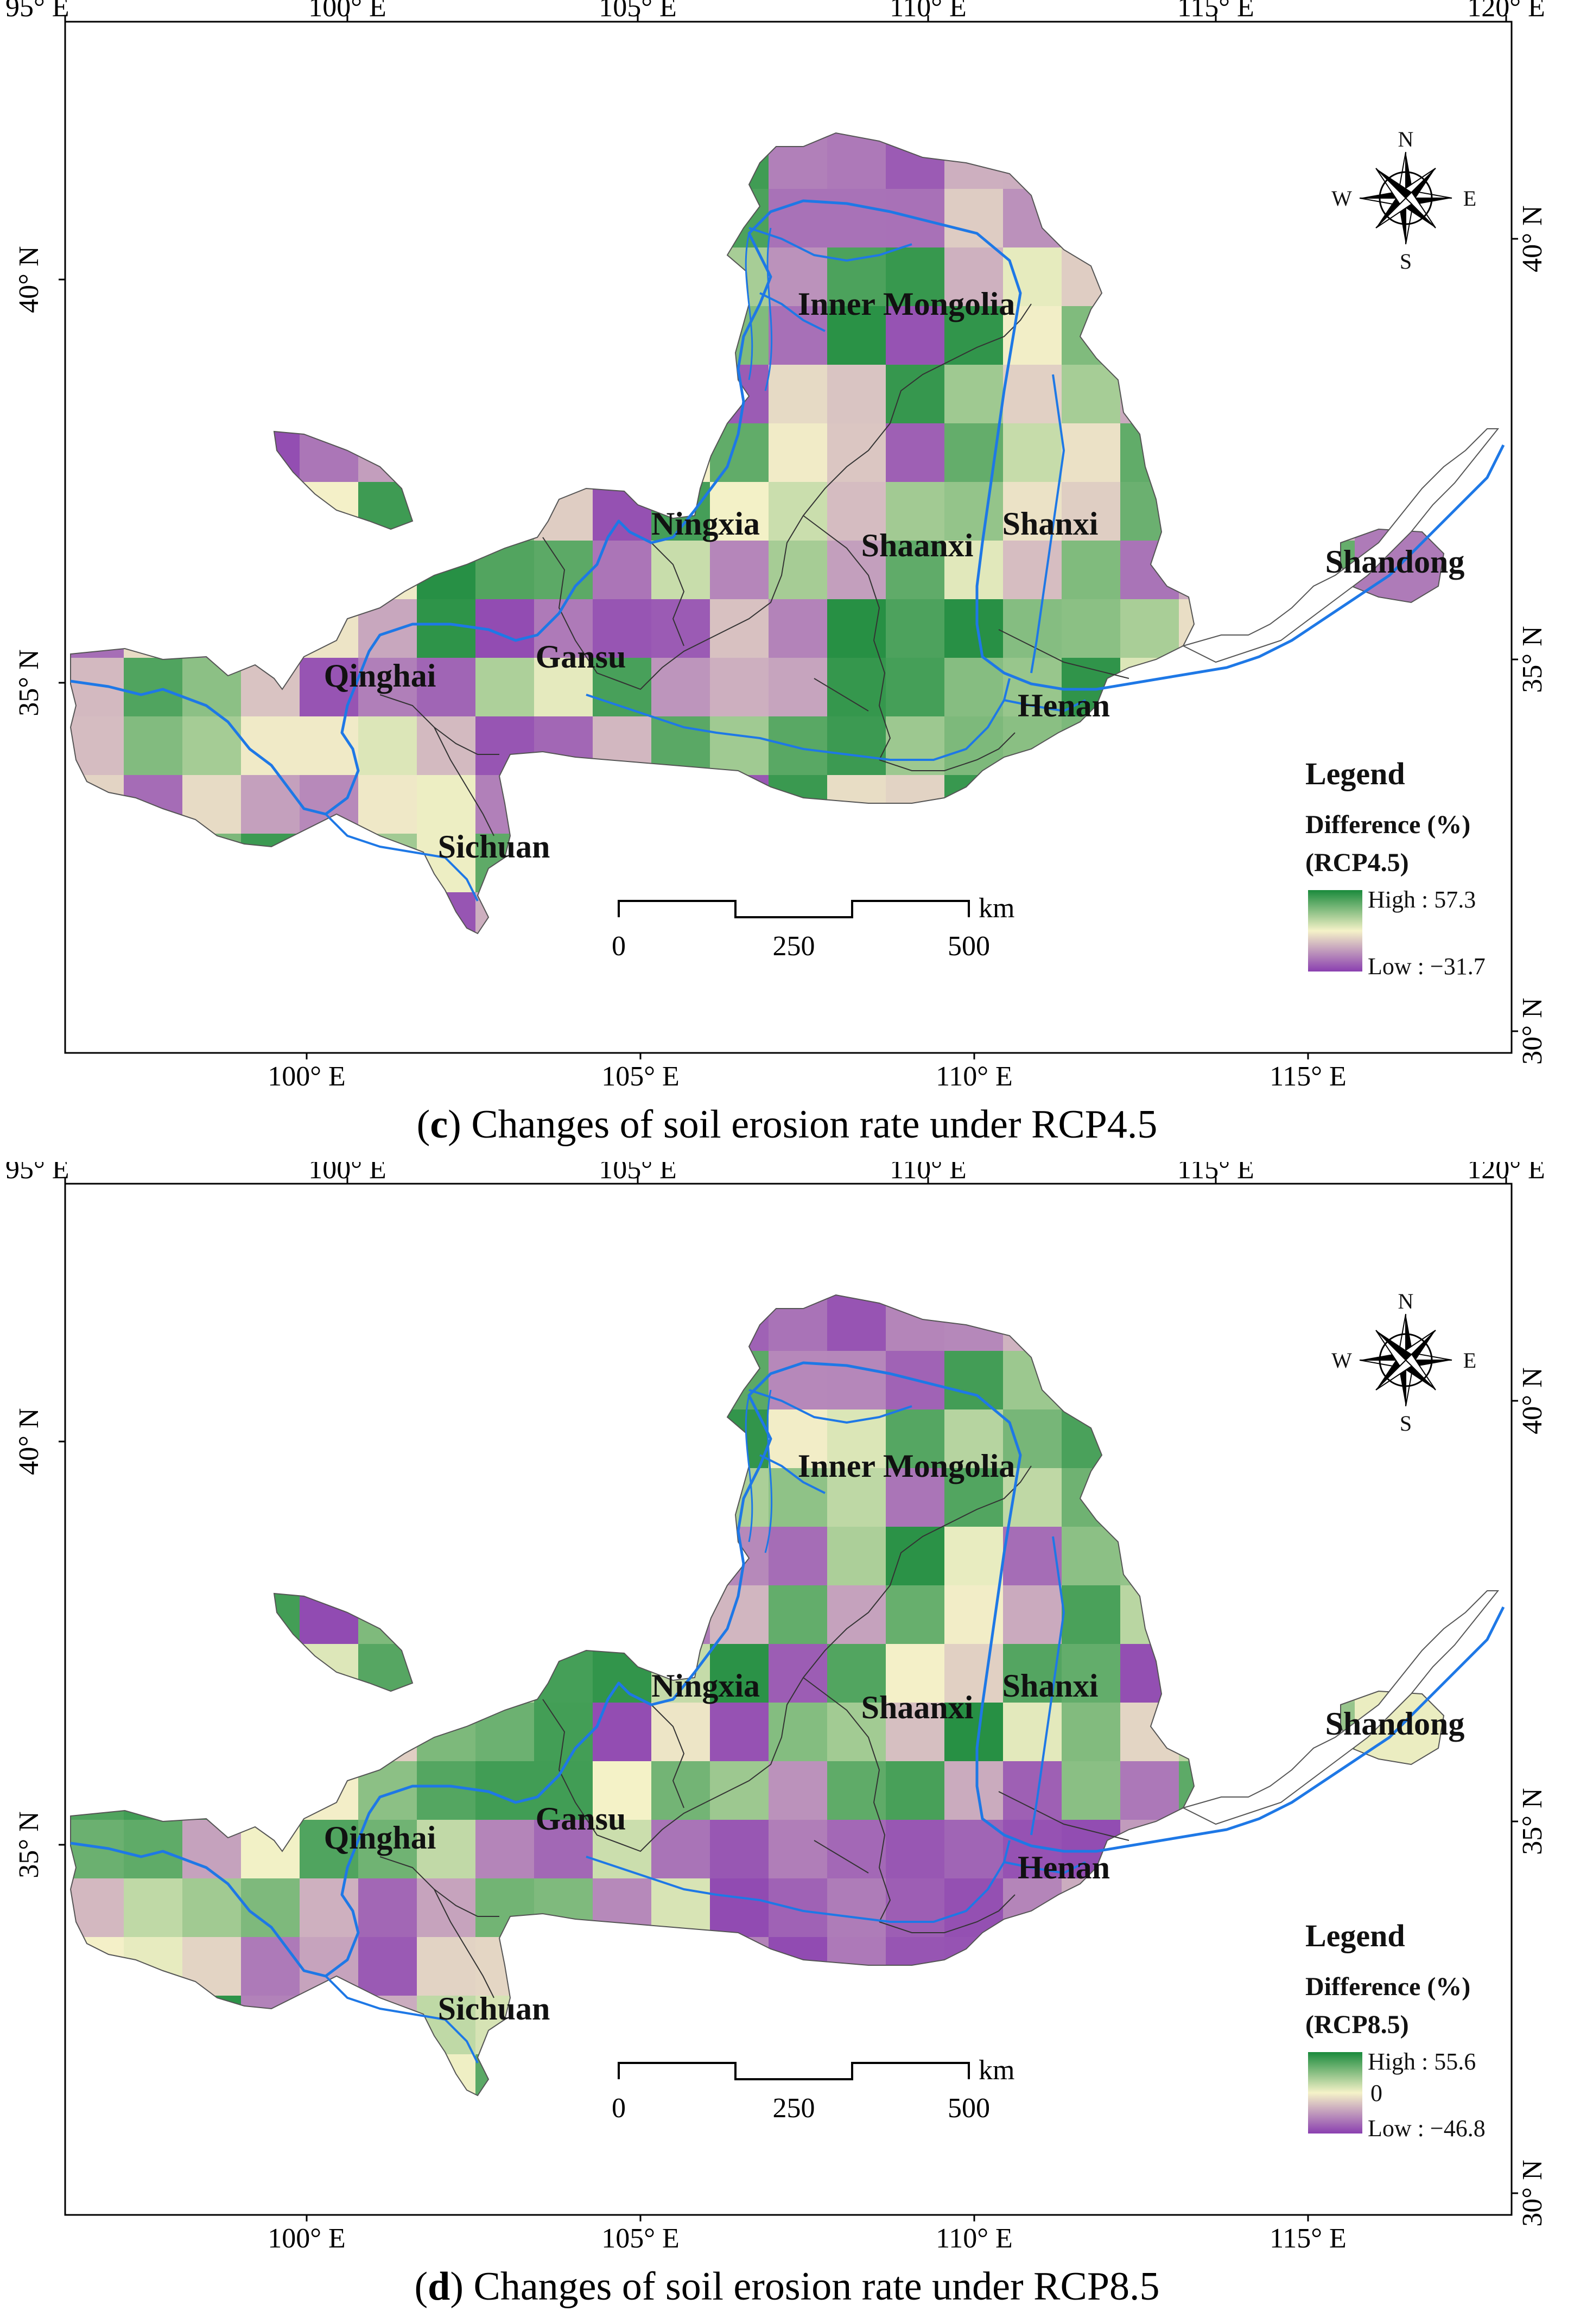 The image size is (1574, 2324). I want to click on legend-low-label: Low : −31.7, so click(1427, 966).